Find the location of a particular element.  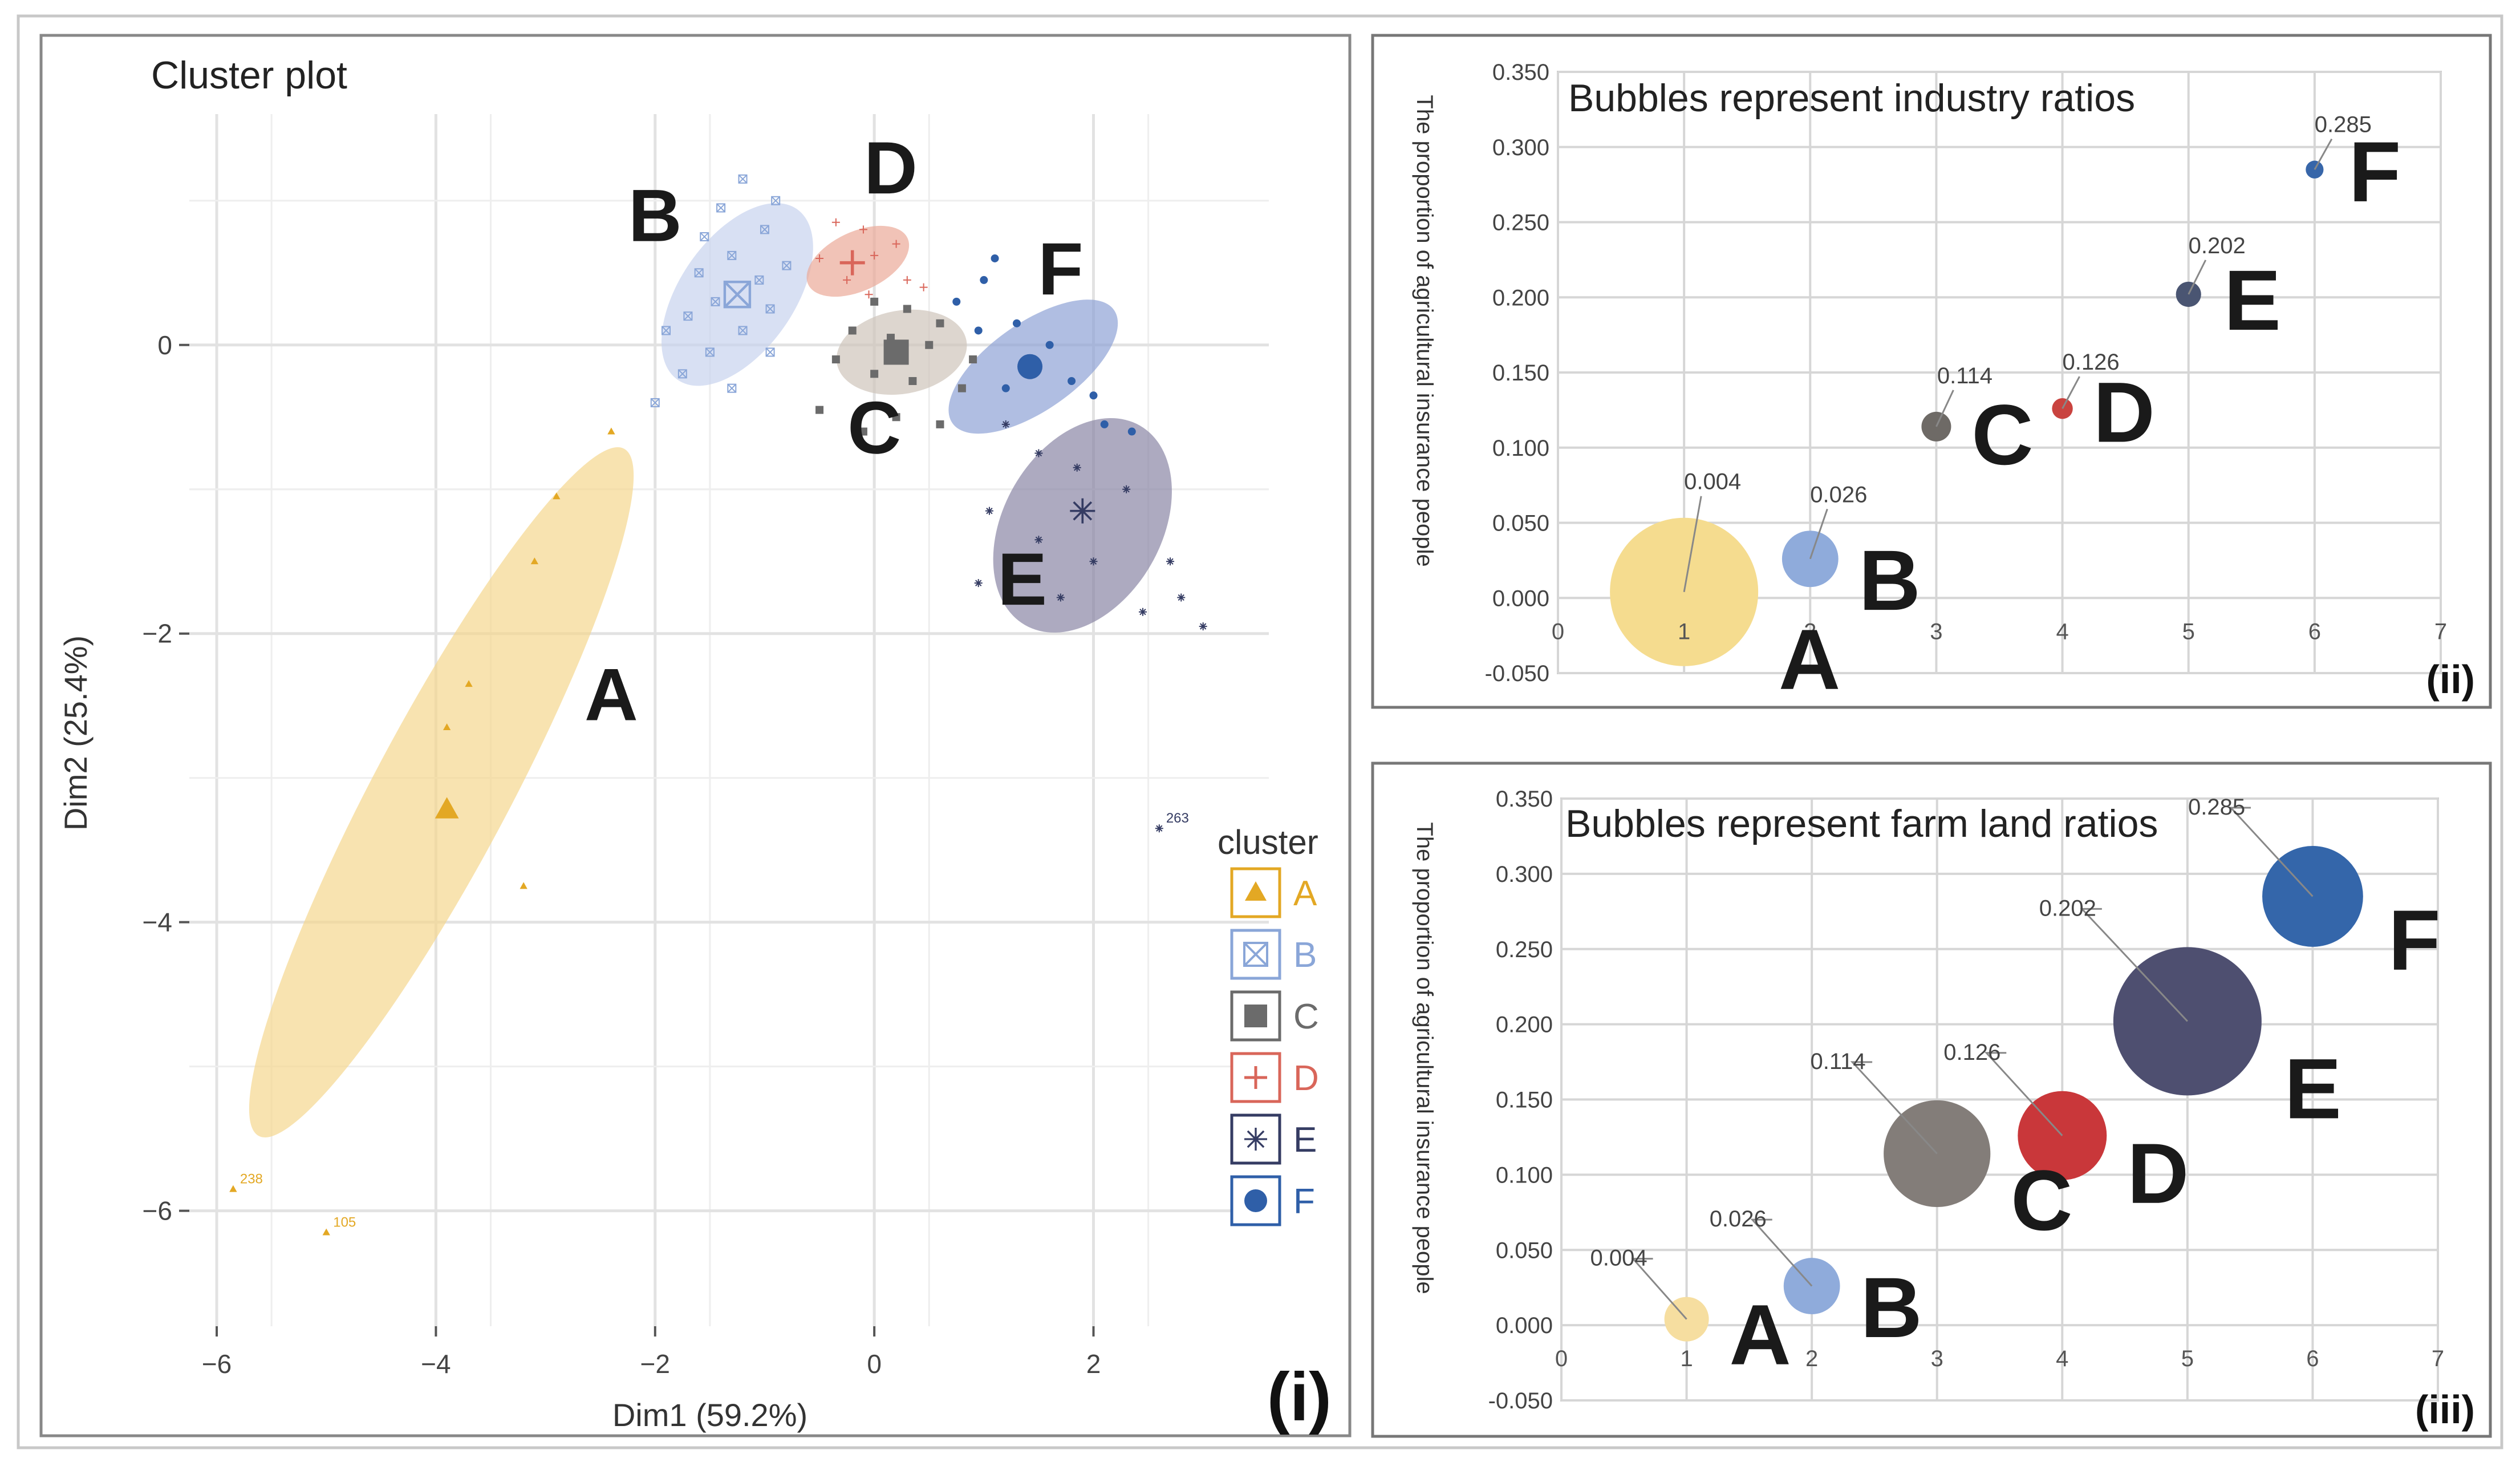

x-tick-label: −2 is located at coordinates (655, 1364).